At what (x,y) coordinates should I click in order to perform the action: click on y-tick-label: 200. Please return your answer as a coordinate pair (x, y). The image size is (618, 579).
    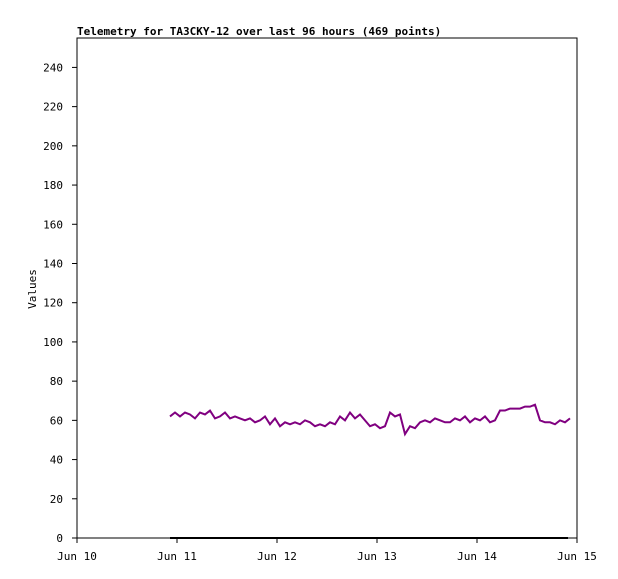
    Looking at the image, I should click on (53, 146).